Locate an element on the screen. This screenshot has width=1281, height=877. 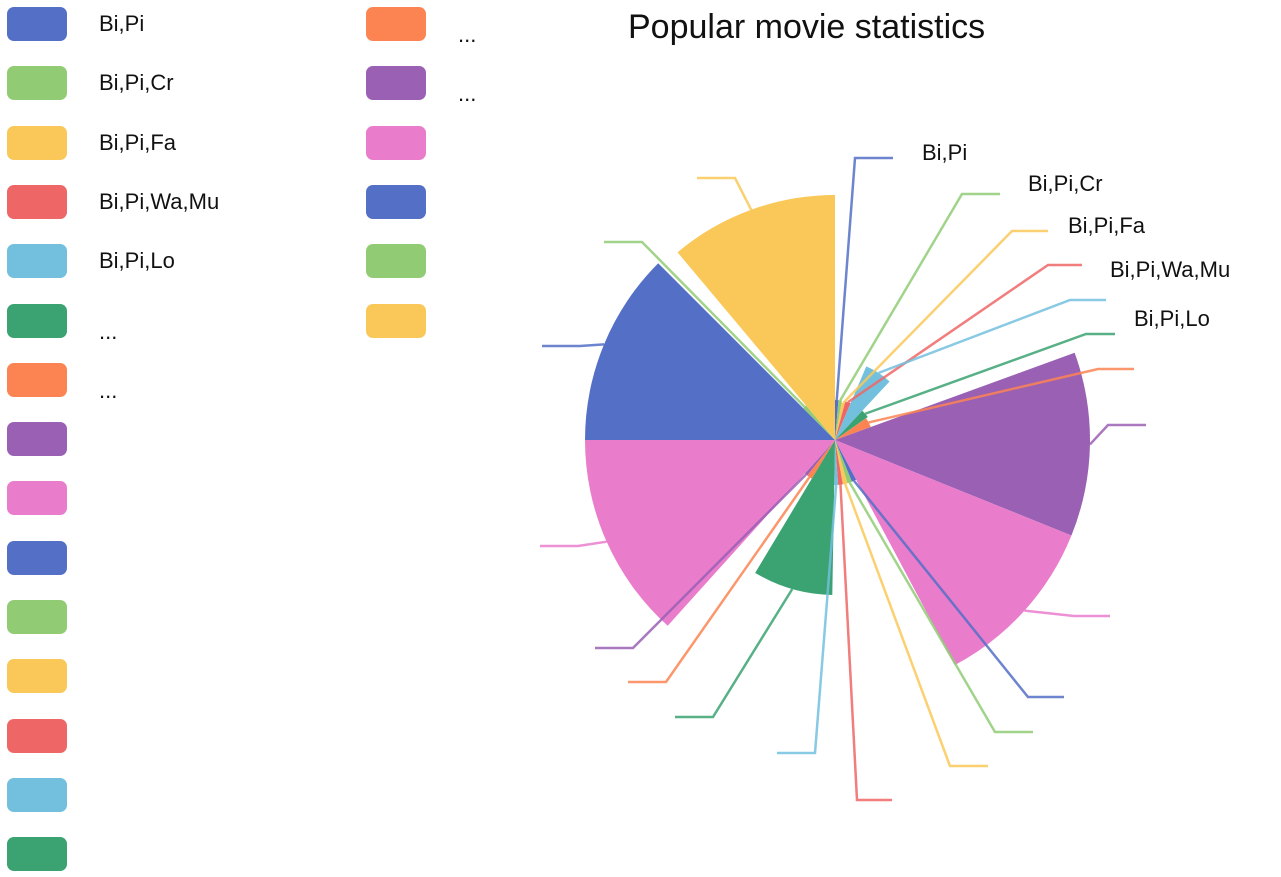
legend-label: Bi,Pi,Fa is located at coordinates (138, 142).